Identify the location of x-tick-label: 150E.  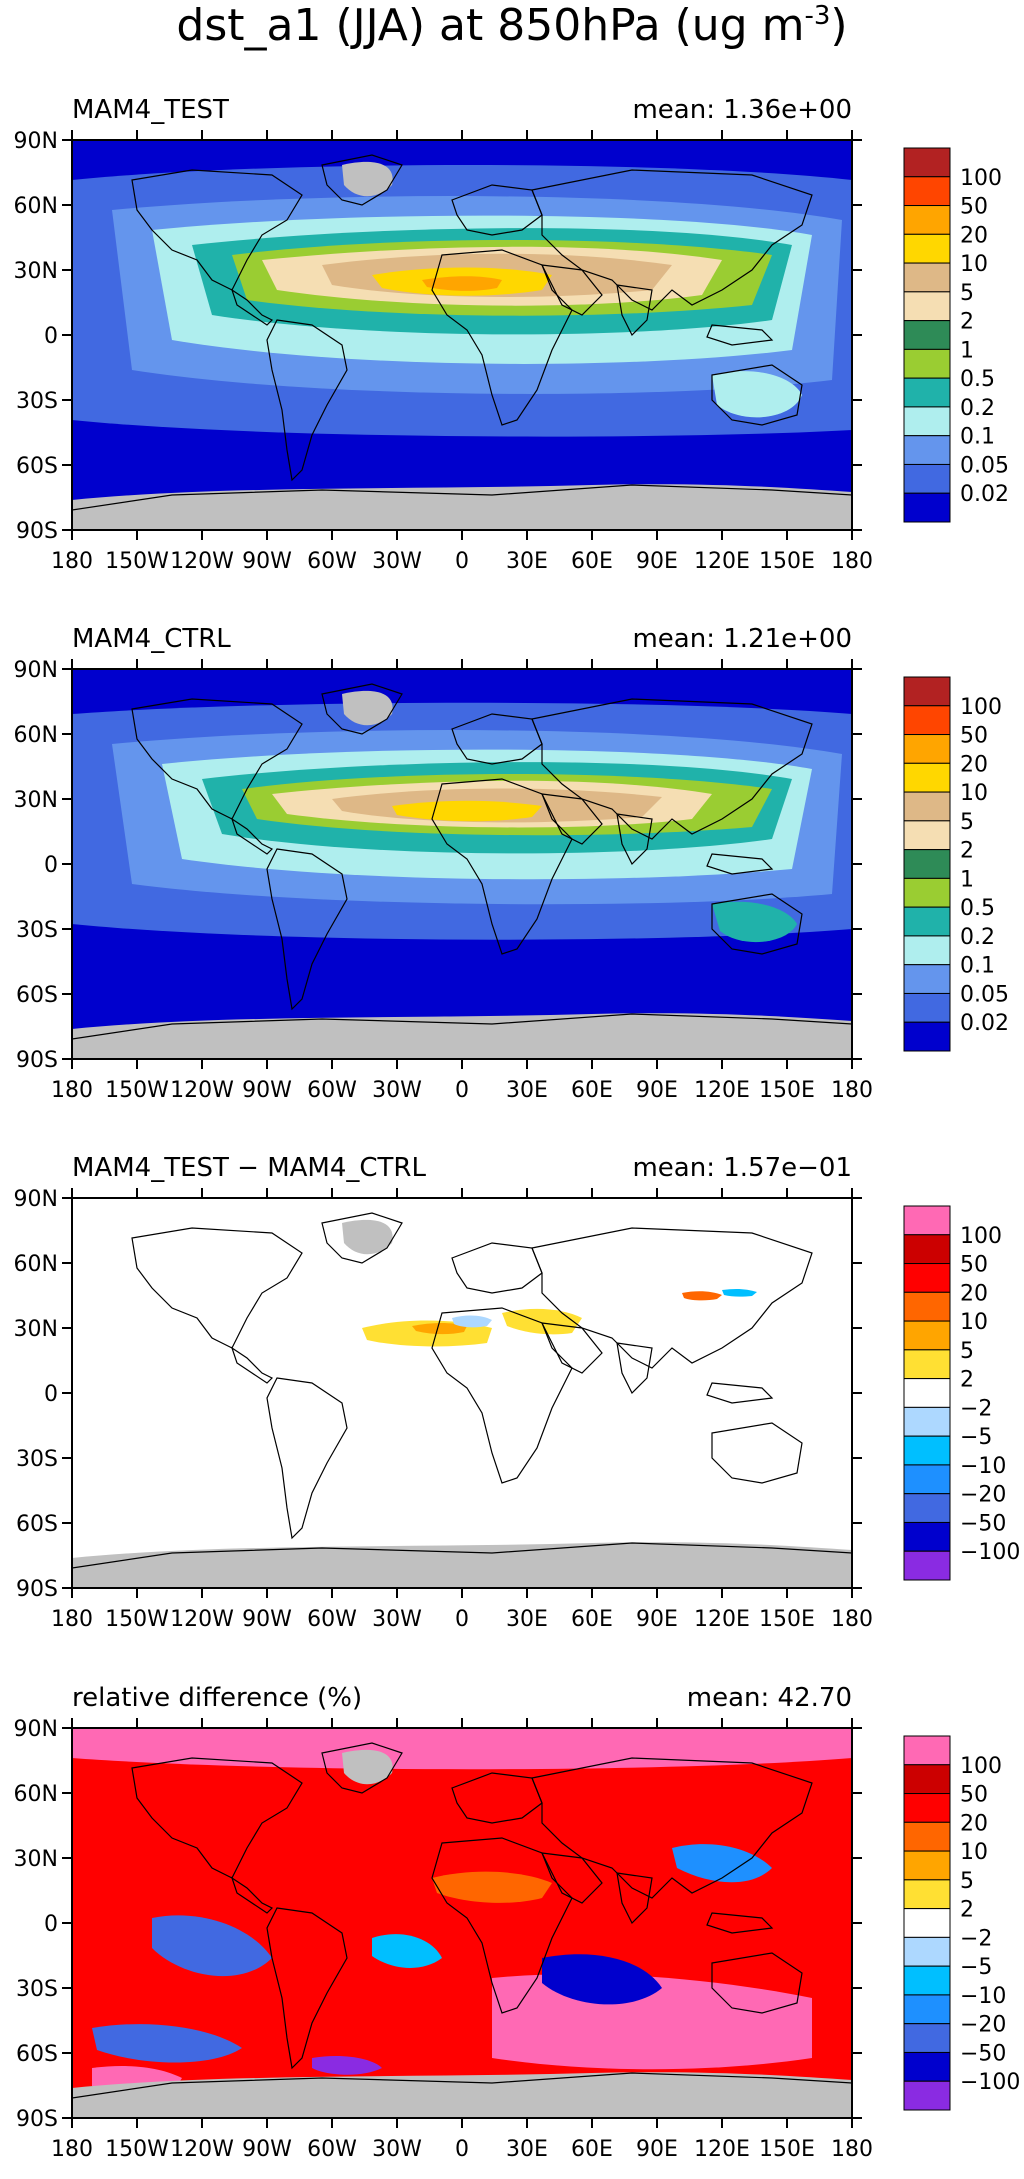
(787, 1619).